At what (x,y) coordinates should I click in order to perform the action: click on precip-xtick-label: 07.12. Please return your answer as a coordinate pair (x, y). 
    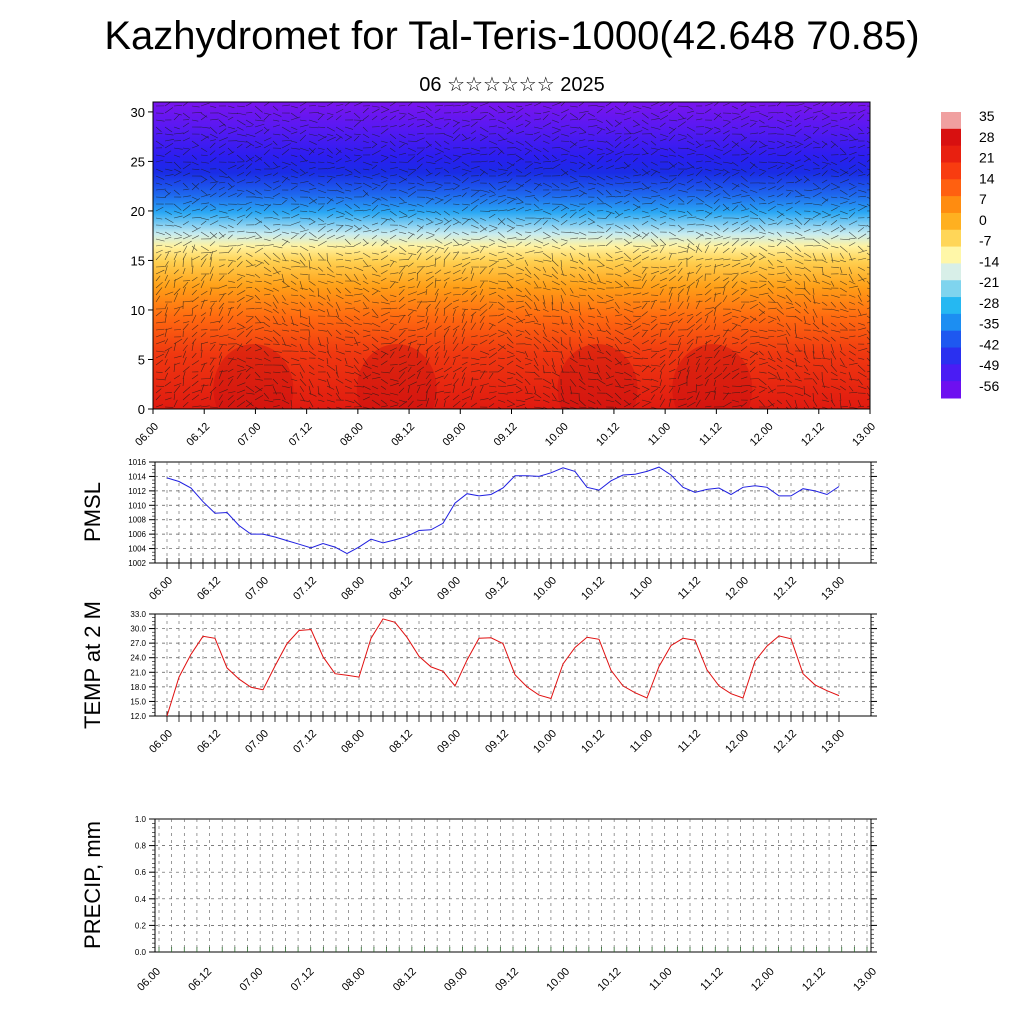
    Looking at the image, I should click on (303, 980).